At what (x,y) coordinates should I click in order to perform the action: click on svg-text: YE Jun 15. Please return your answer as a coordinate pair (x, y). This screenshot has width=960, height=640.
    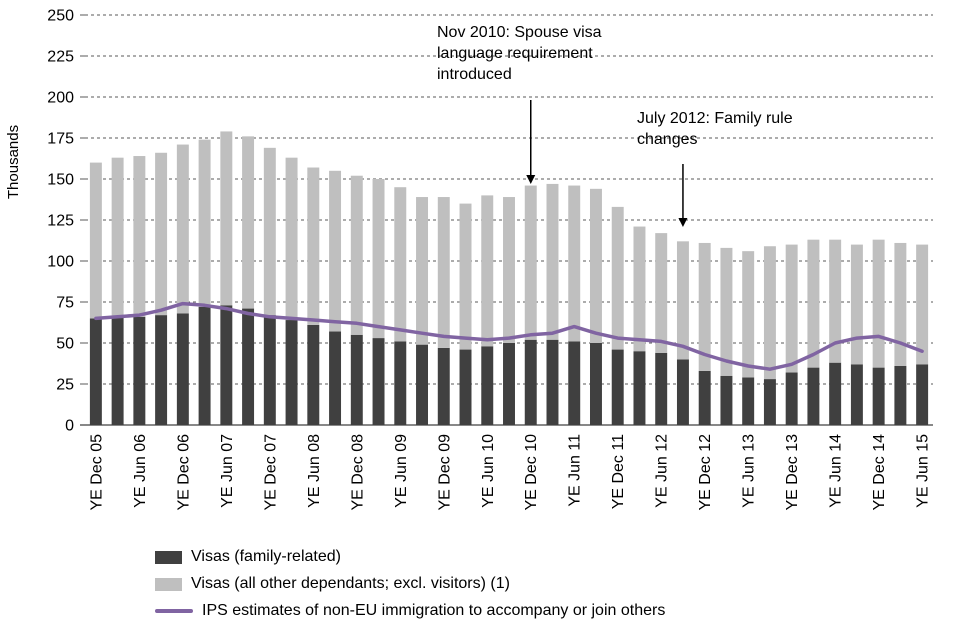
    Looking at the image, I should click on (923, 471).